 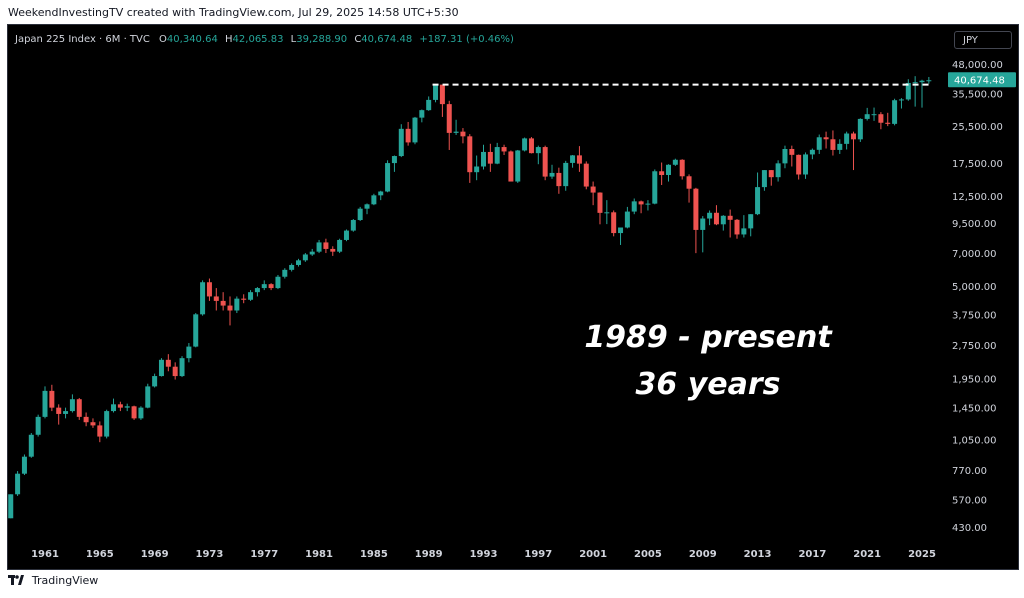 I want to click on y-tick-label: 1,050.00, so click(x=974, y=440).